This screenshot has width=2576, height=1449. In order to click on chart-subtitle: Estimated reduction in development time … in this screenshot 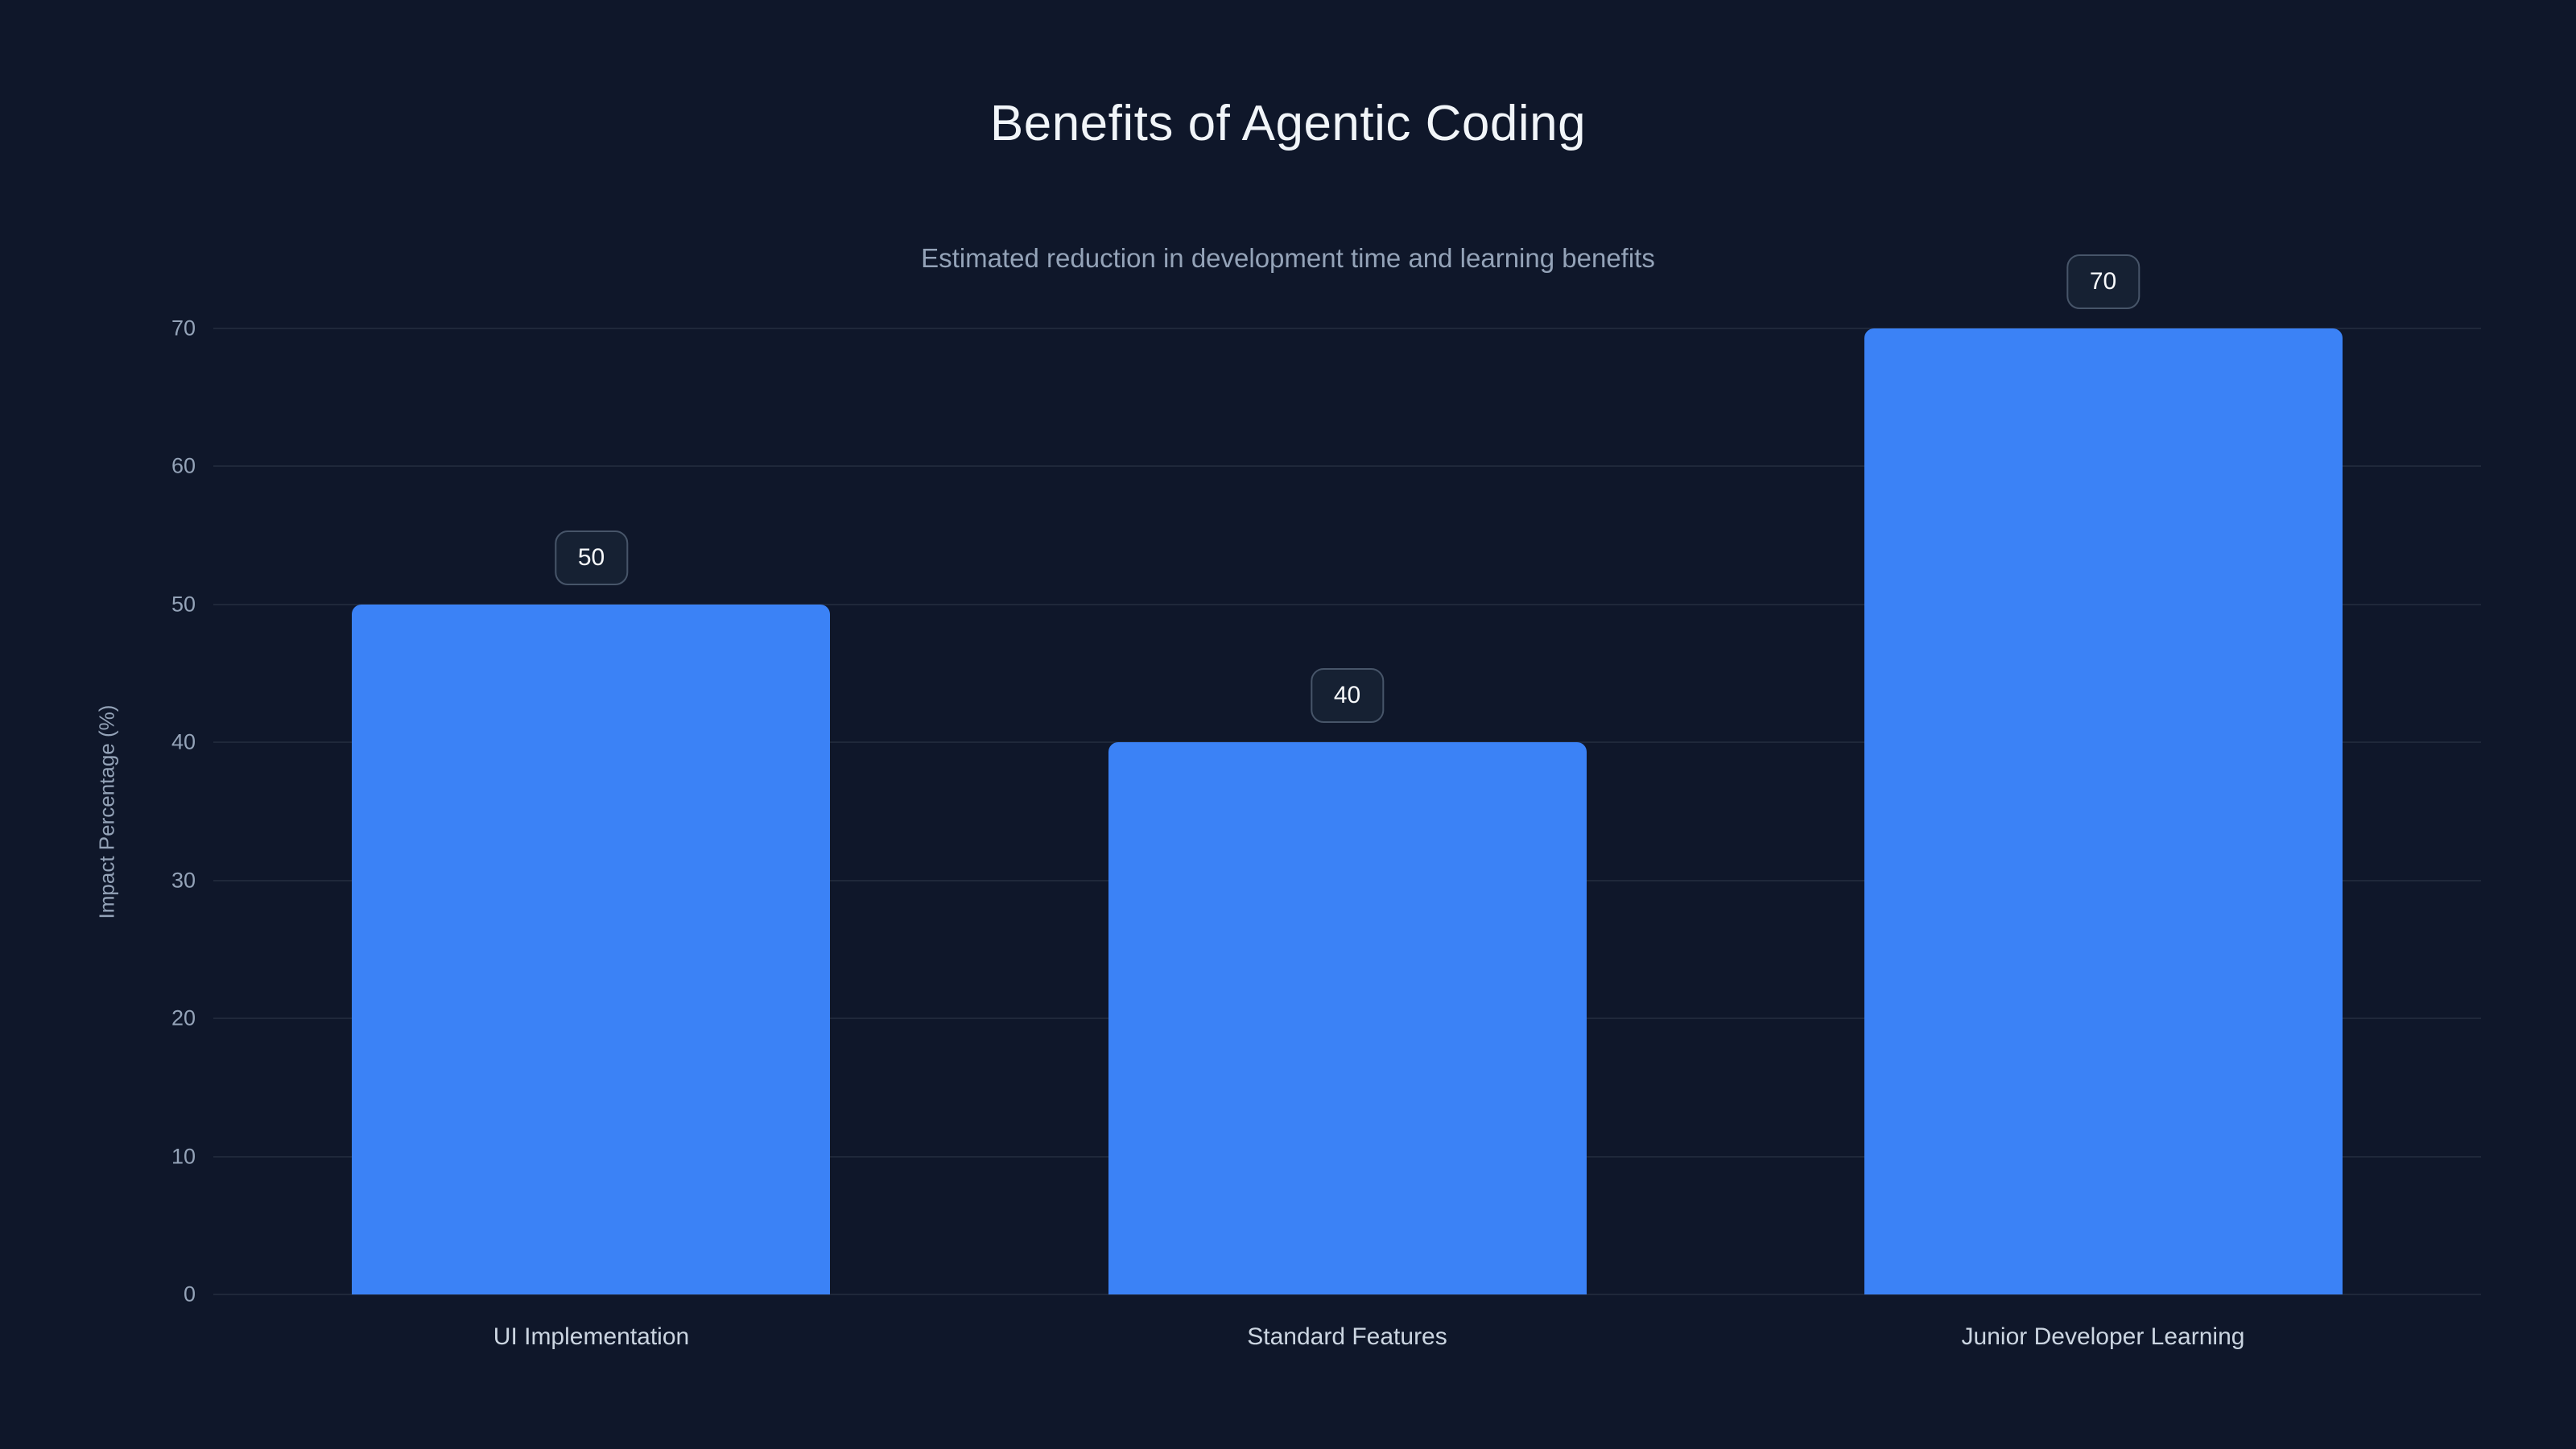, I will do `click(1288, 258)`.